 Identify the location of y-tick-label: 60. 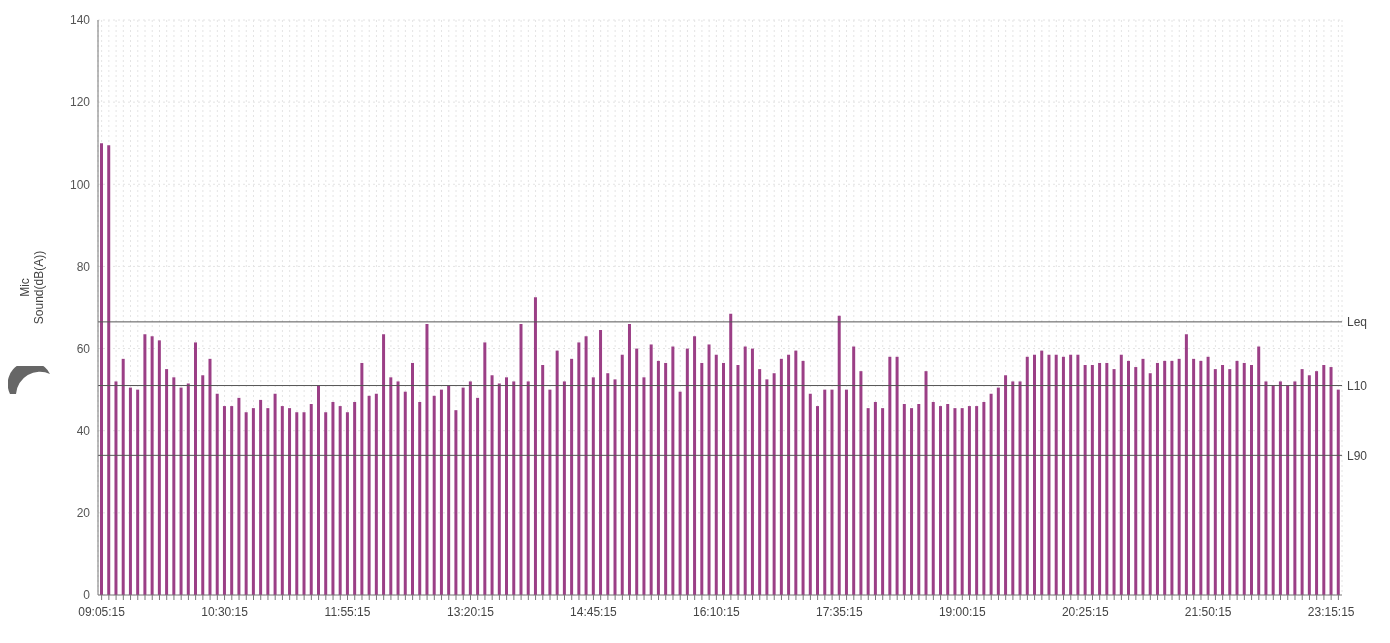
(83, 348).